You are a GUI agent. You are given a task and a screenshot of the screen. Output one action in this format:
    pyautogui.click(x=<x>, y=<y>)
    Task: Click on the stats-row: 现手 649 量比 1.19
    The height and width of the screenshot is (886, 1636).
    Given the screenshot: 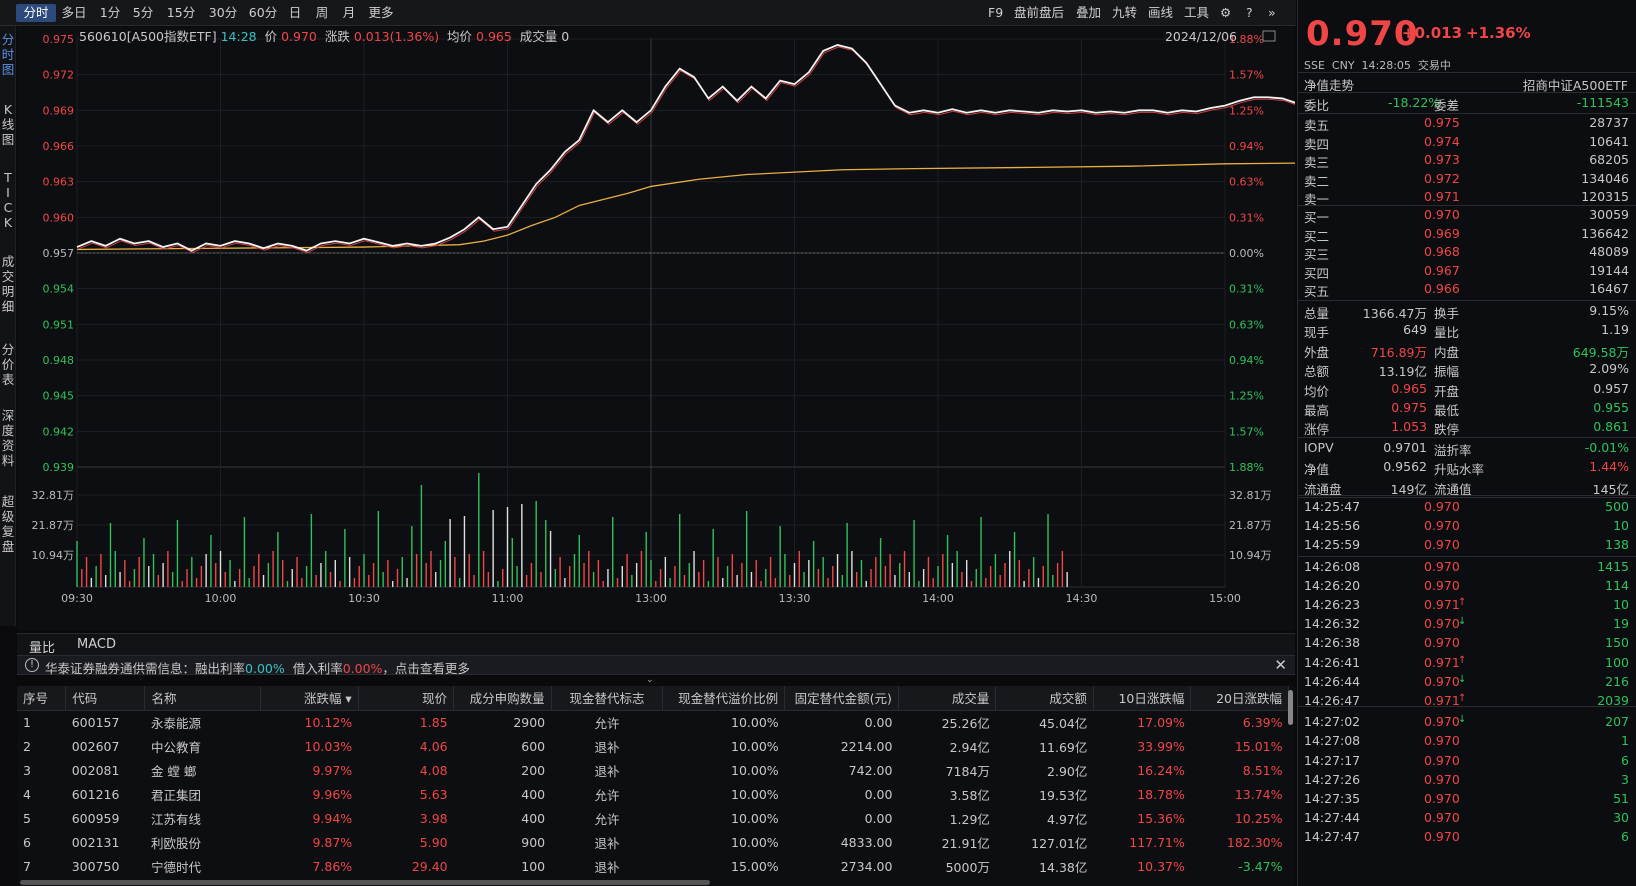 What is the action you would take?
    pyautogui.click(x=1467, y=330)
    